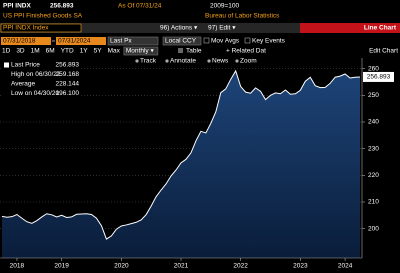 This screenshot has width=400, height=273. Describe the element at coordinates (43, 16) in the screenshot. I see `description: US PPI Finished Goods SA` at that location.